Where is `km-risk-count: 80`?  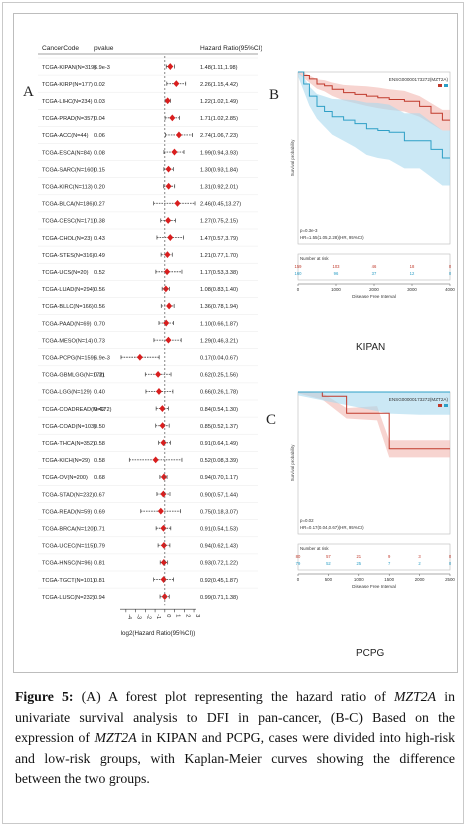 km-risk-count: 80 is located at coordinates (298, 556).